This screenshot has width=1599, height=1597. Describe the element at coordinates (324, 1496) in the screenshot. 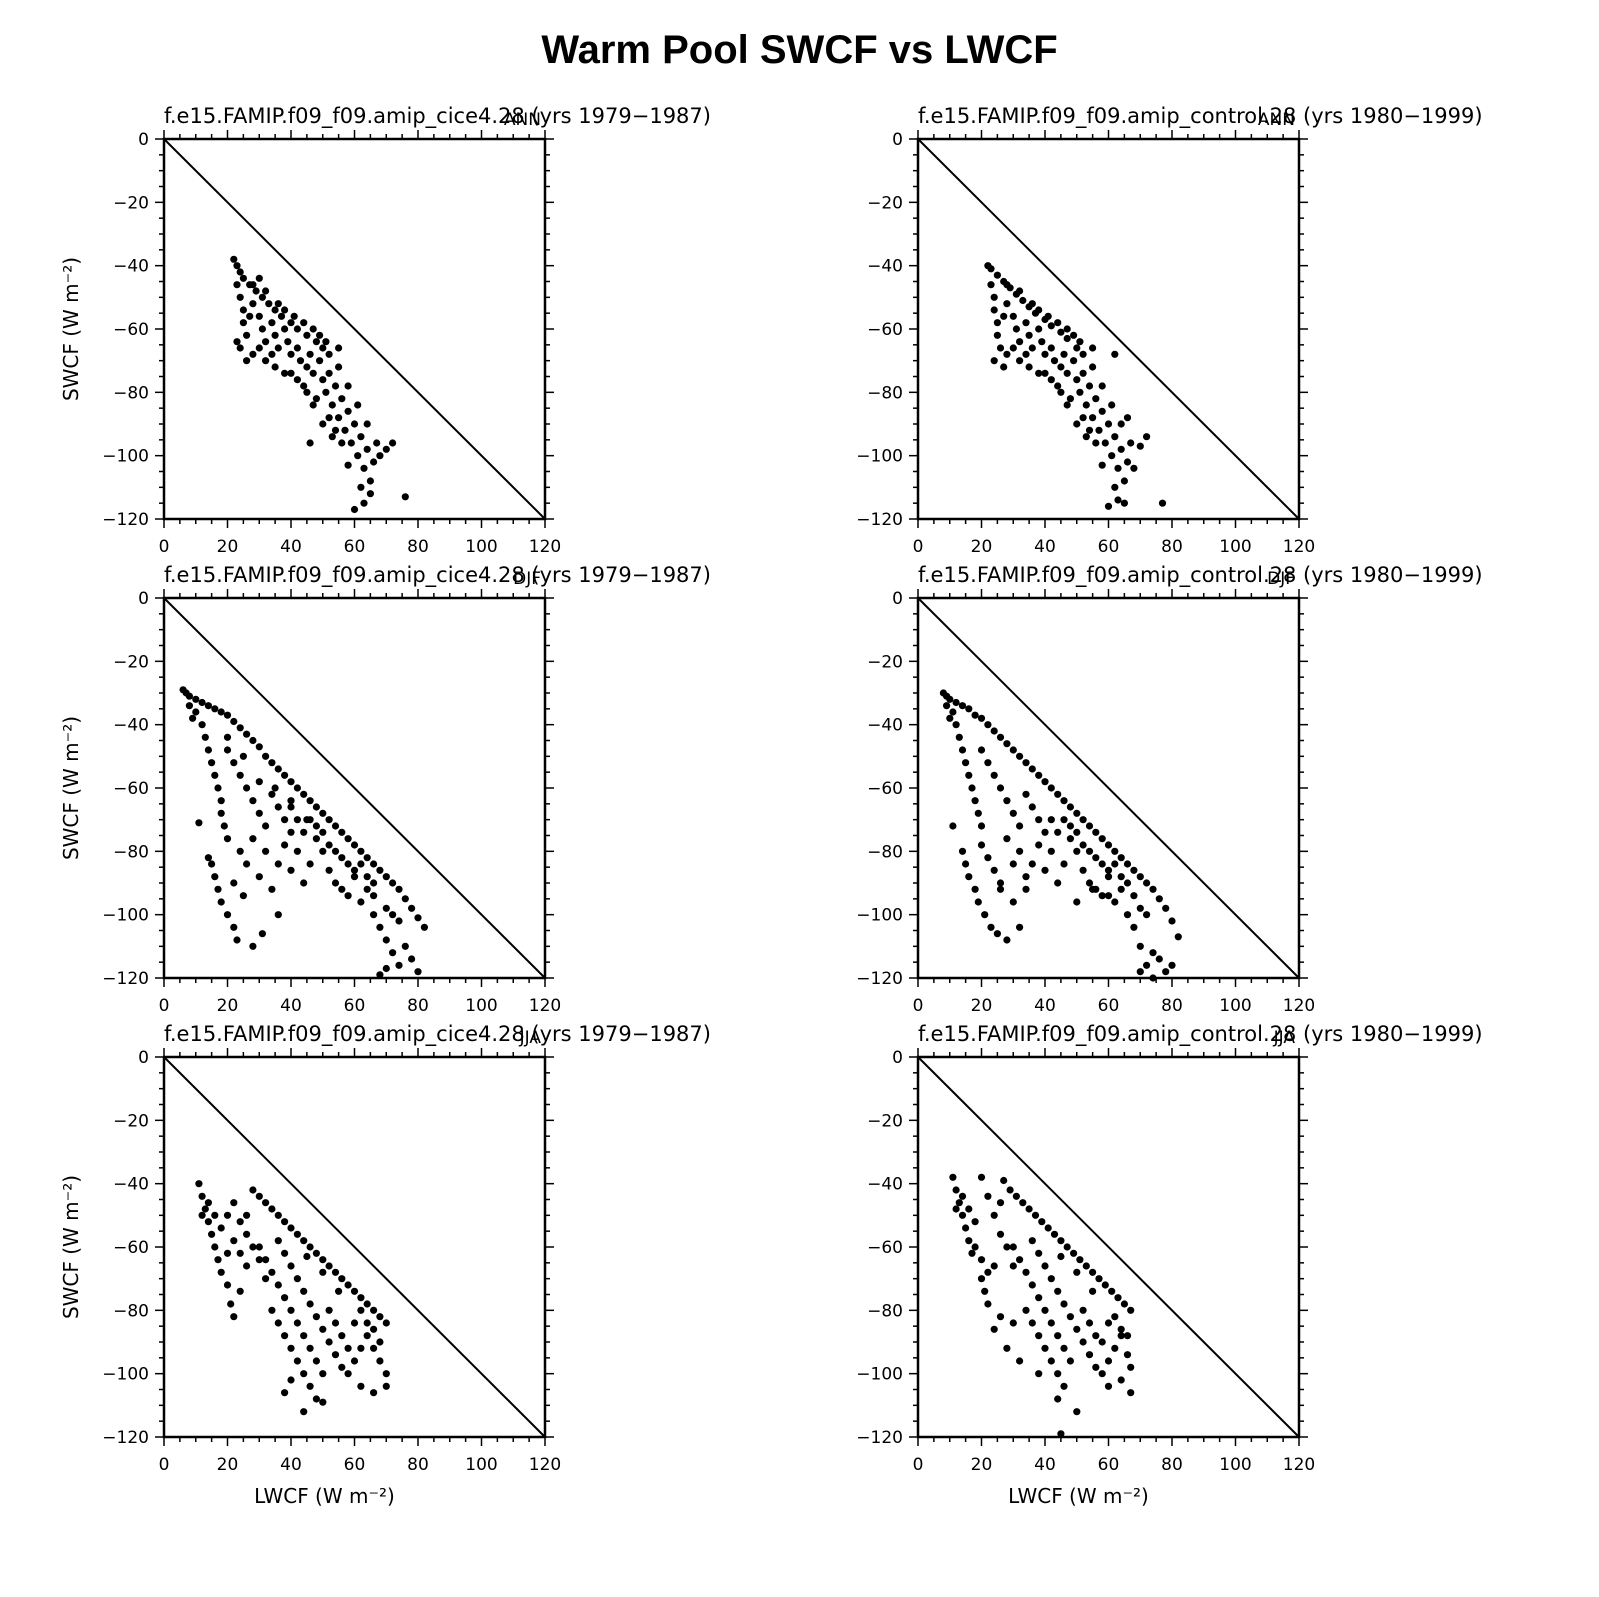

I see `x-axis-title: LWCF (W m⁻²)` at that location.